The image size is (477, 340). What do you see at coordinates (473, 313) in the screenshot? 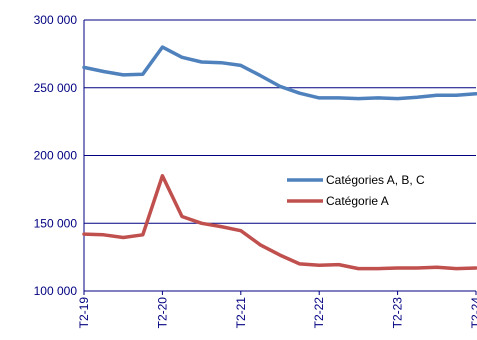
I see `x-tick-label: T2-24` at bounding box center [473, 313].